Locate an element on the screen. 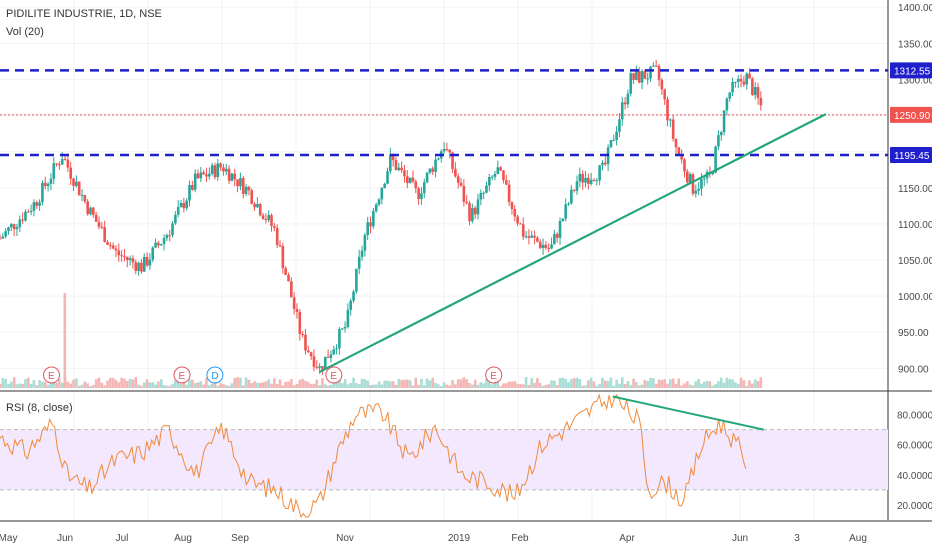  time-tick-label: 2019 is located at coordinates (459, 538).